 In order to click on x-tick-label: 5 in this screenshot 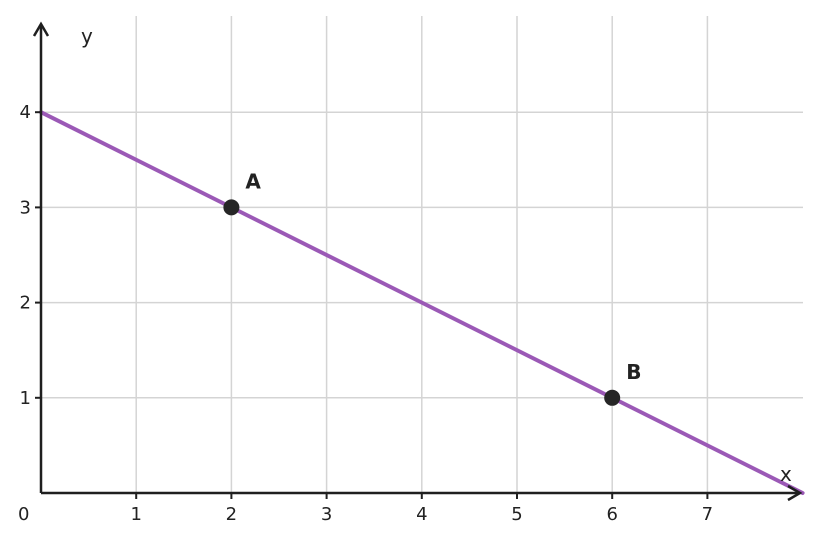, I will do `click(516, 514)`.